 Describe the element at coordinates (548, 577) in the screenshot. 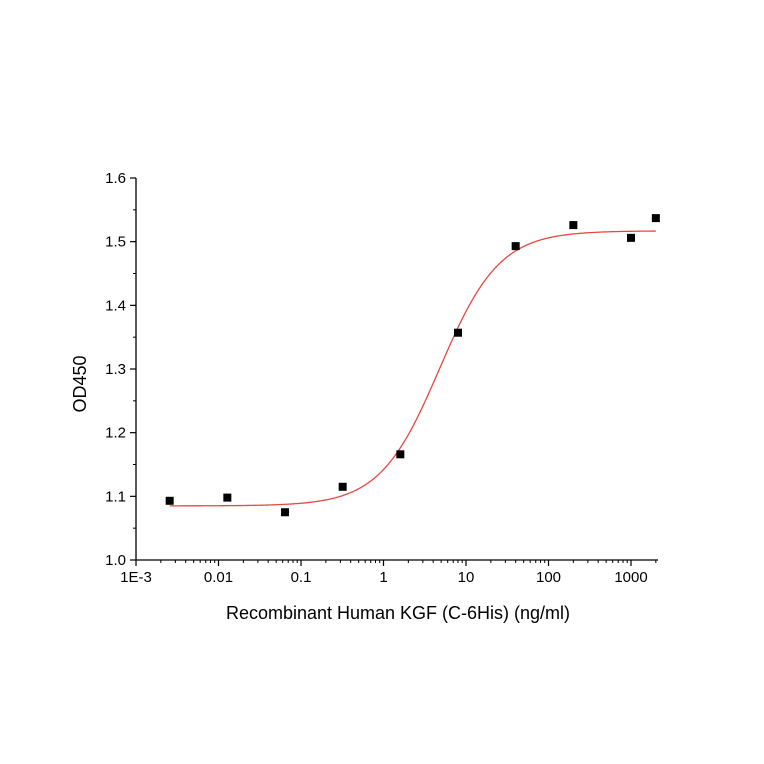

I see `x-tick-label: 100` at that location.